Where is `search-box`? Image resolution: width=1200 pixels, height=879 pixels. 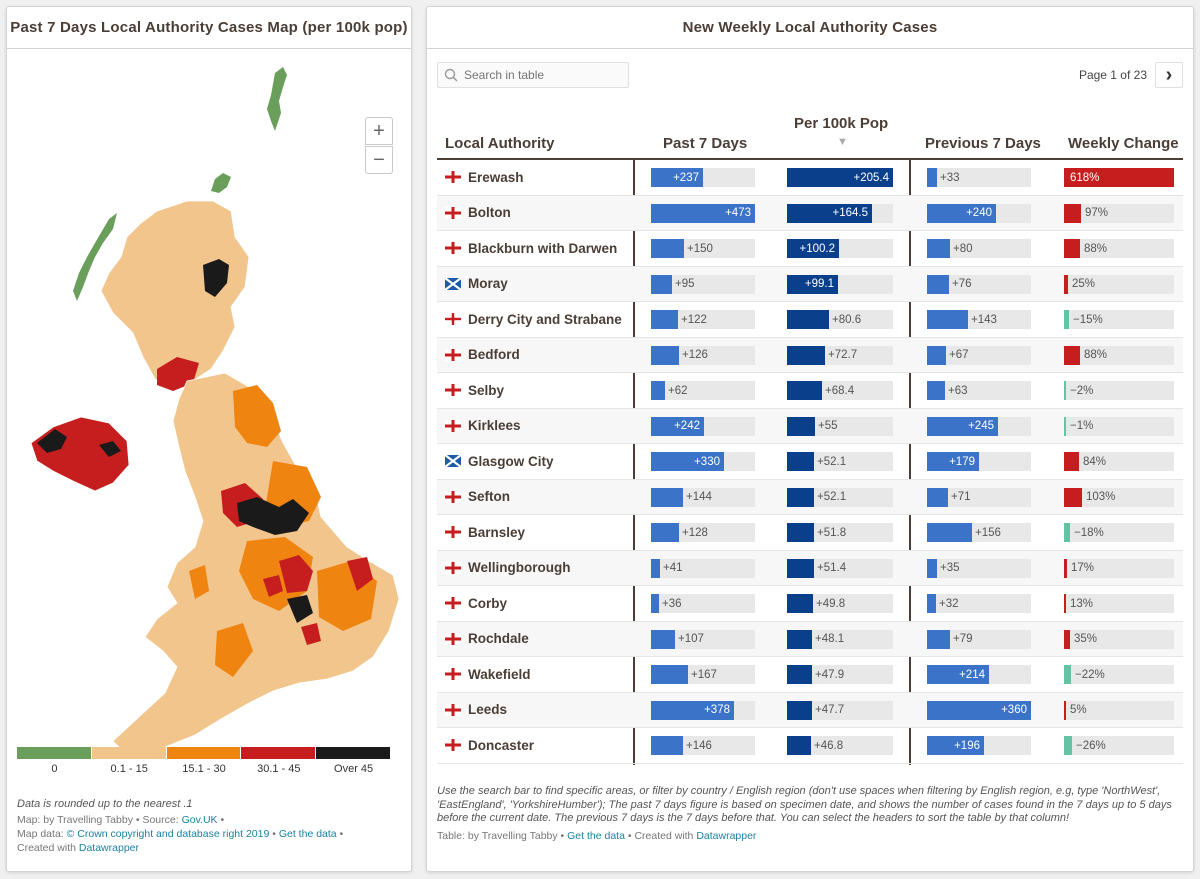 search-box is located at coordinates (533, 75).